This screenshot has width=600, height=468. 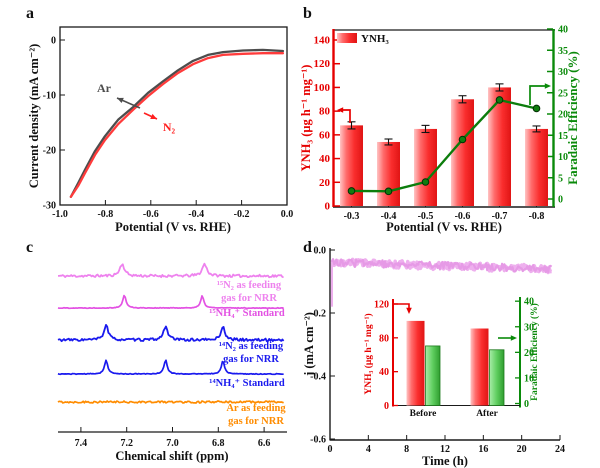 I want to click on inset-right-tick-label: 20, so click(x=529, y=353).